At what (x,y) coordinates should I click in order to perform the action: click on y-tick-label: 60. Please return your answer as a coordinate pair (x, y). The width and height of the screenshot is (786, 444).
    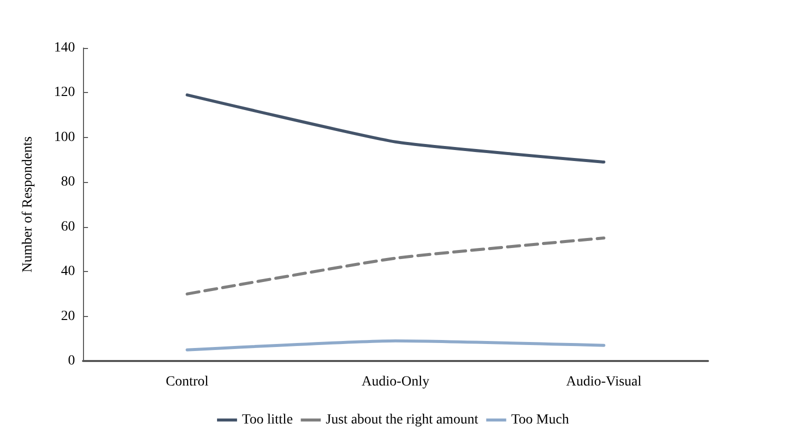
    Looking at the image, I should click on (68, 226).